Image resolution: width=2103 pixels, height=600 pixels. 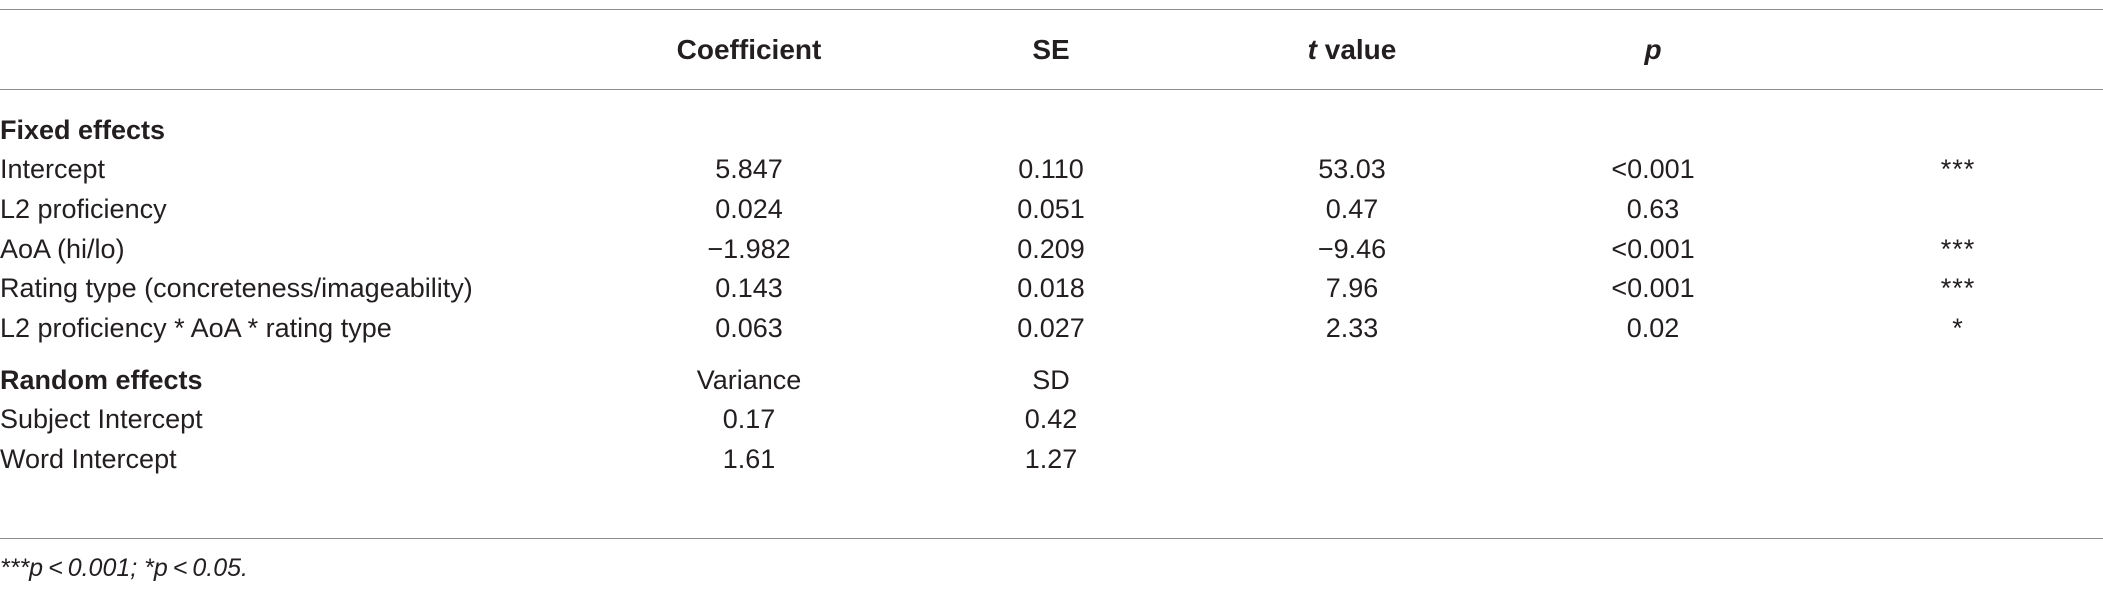 I want to click on header-se: SE, so click(x=1051, y=49).